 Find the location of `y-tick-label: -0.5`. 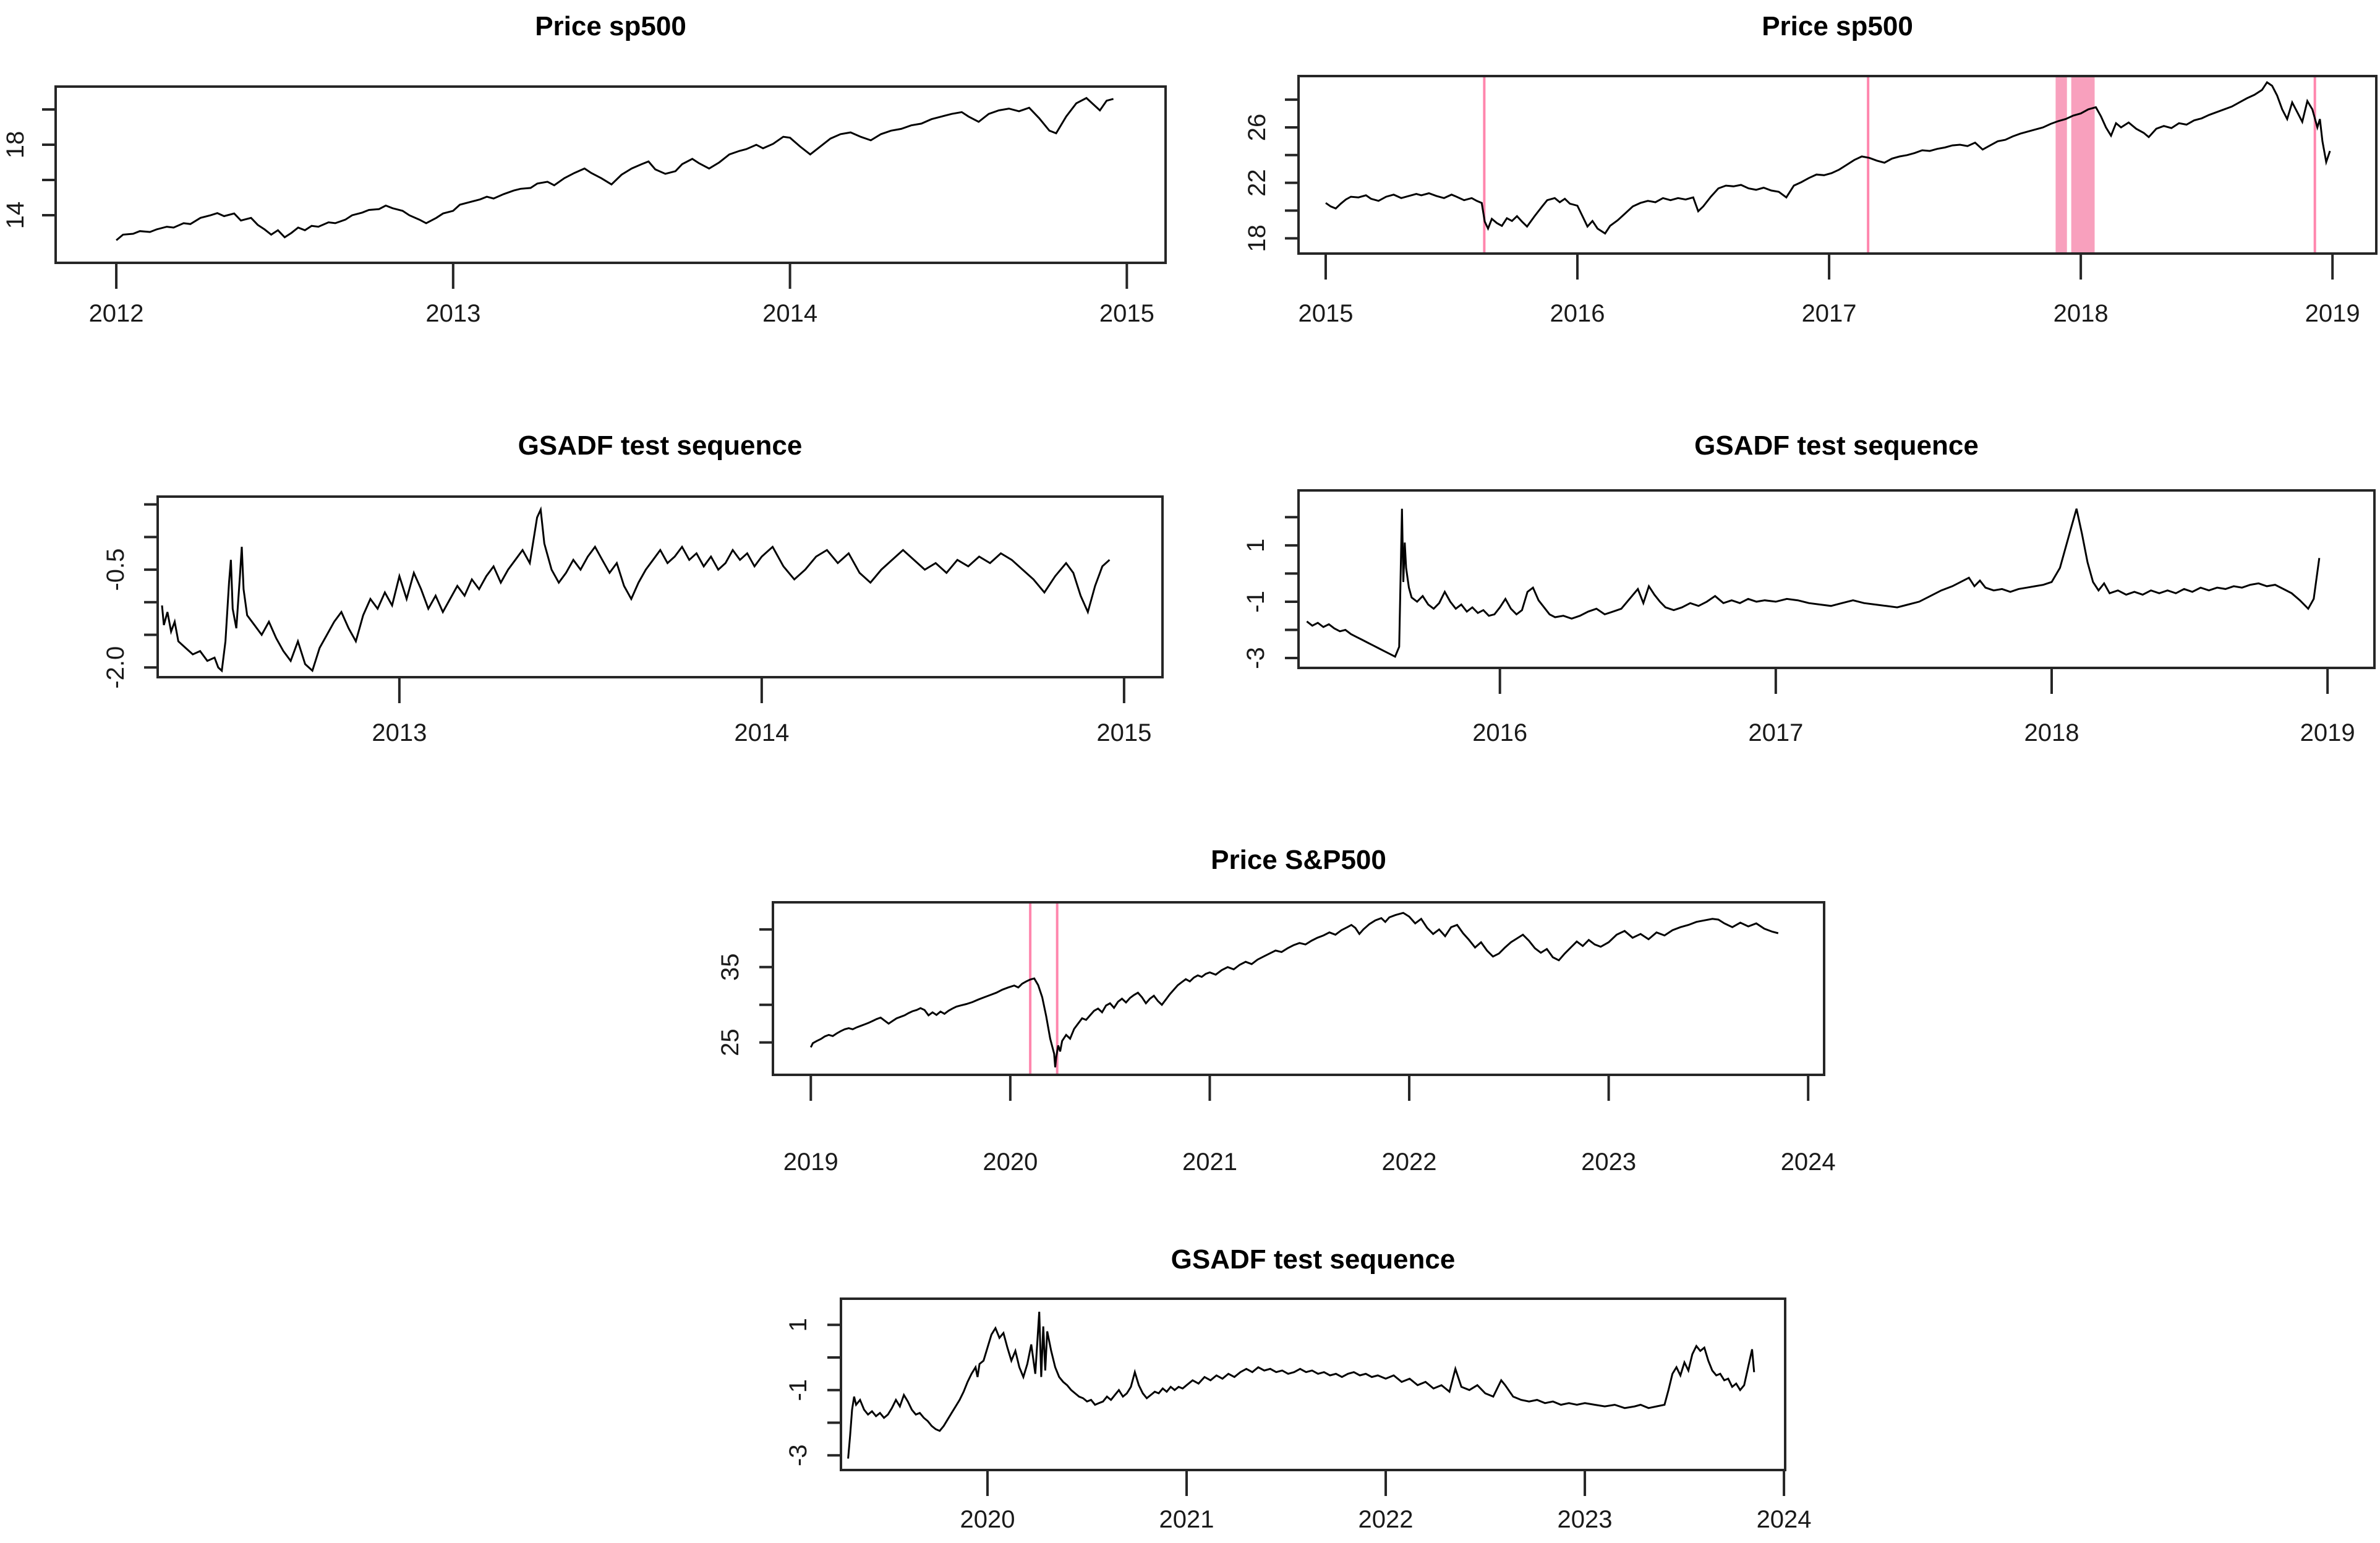

y-tick-label: -0.5 is located at coordinates (115, 570).